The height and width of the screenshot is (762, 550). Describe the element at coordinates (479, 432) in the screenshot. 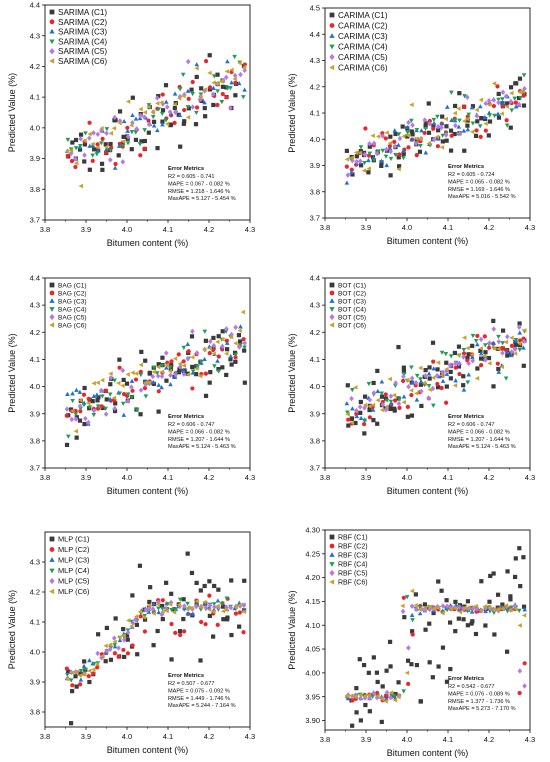

I see `error-metric-line: MAPE = 0.066 - 0.082 %` at that location.